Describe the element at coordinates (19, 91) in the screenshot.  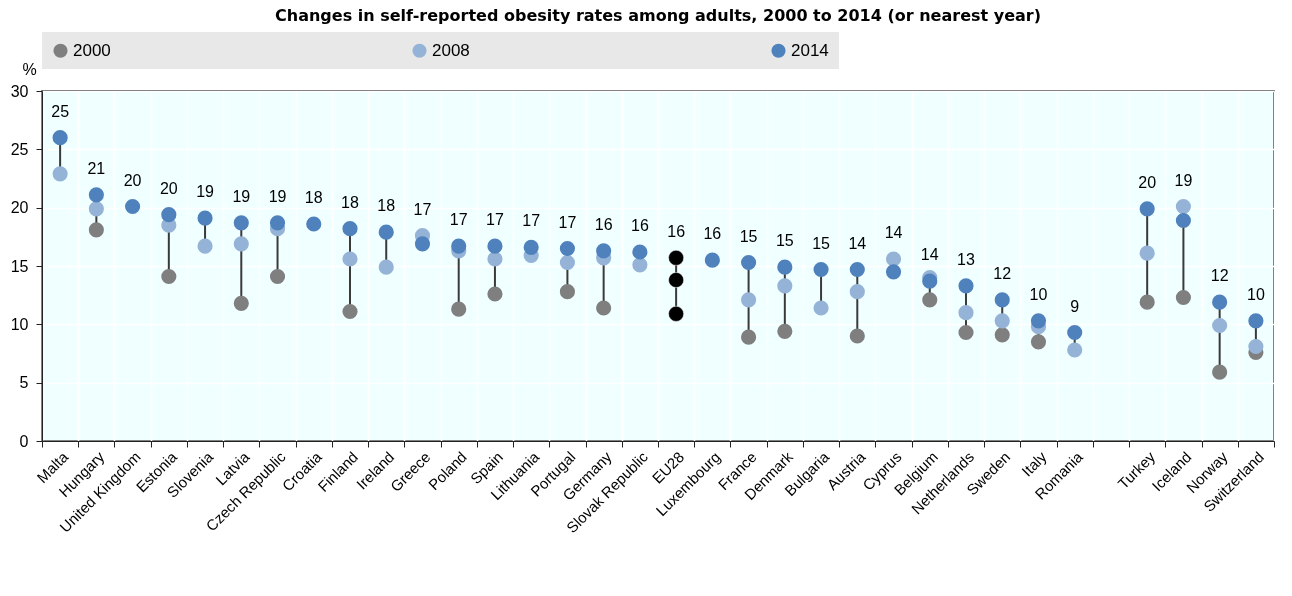
I see `y-tick-label: 30` at that location.